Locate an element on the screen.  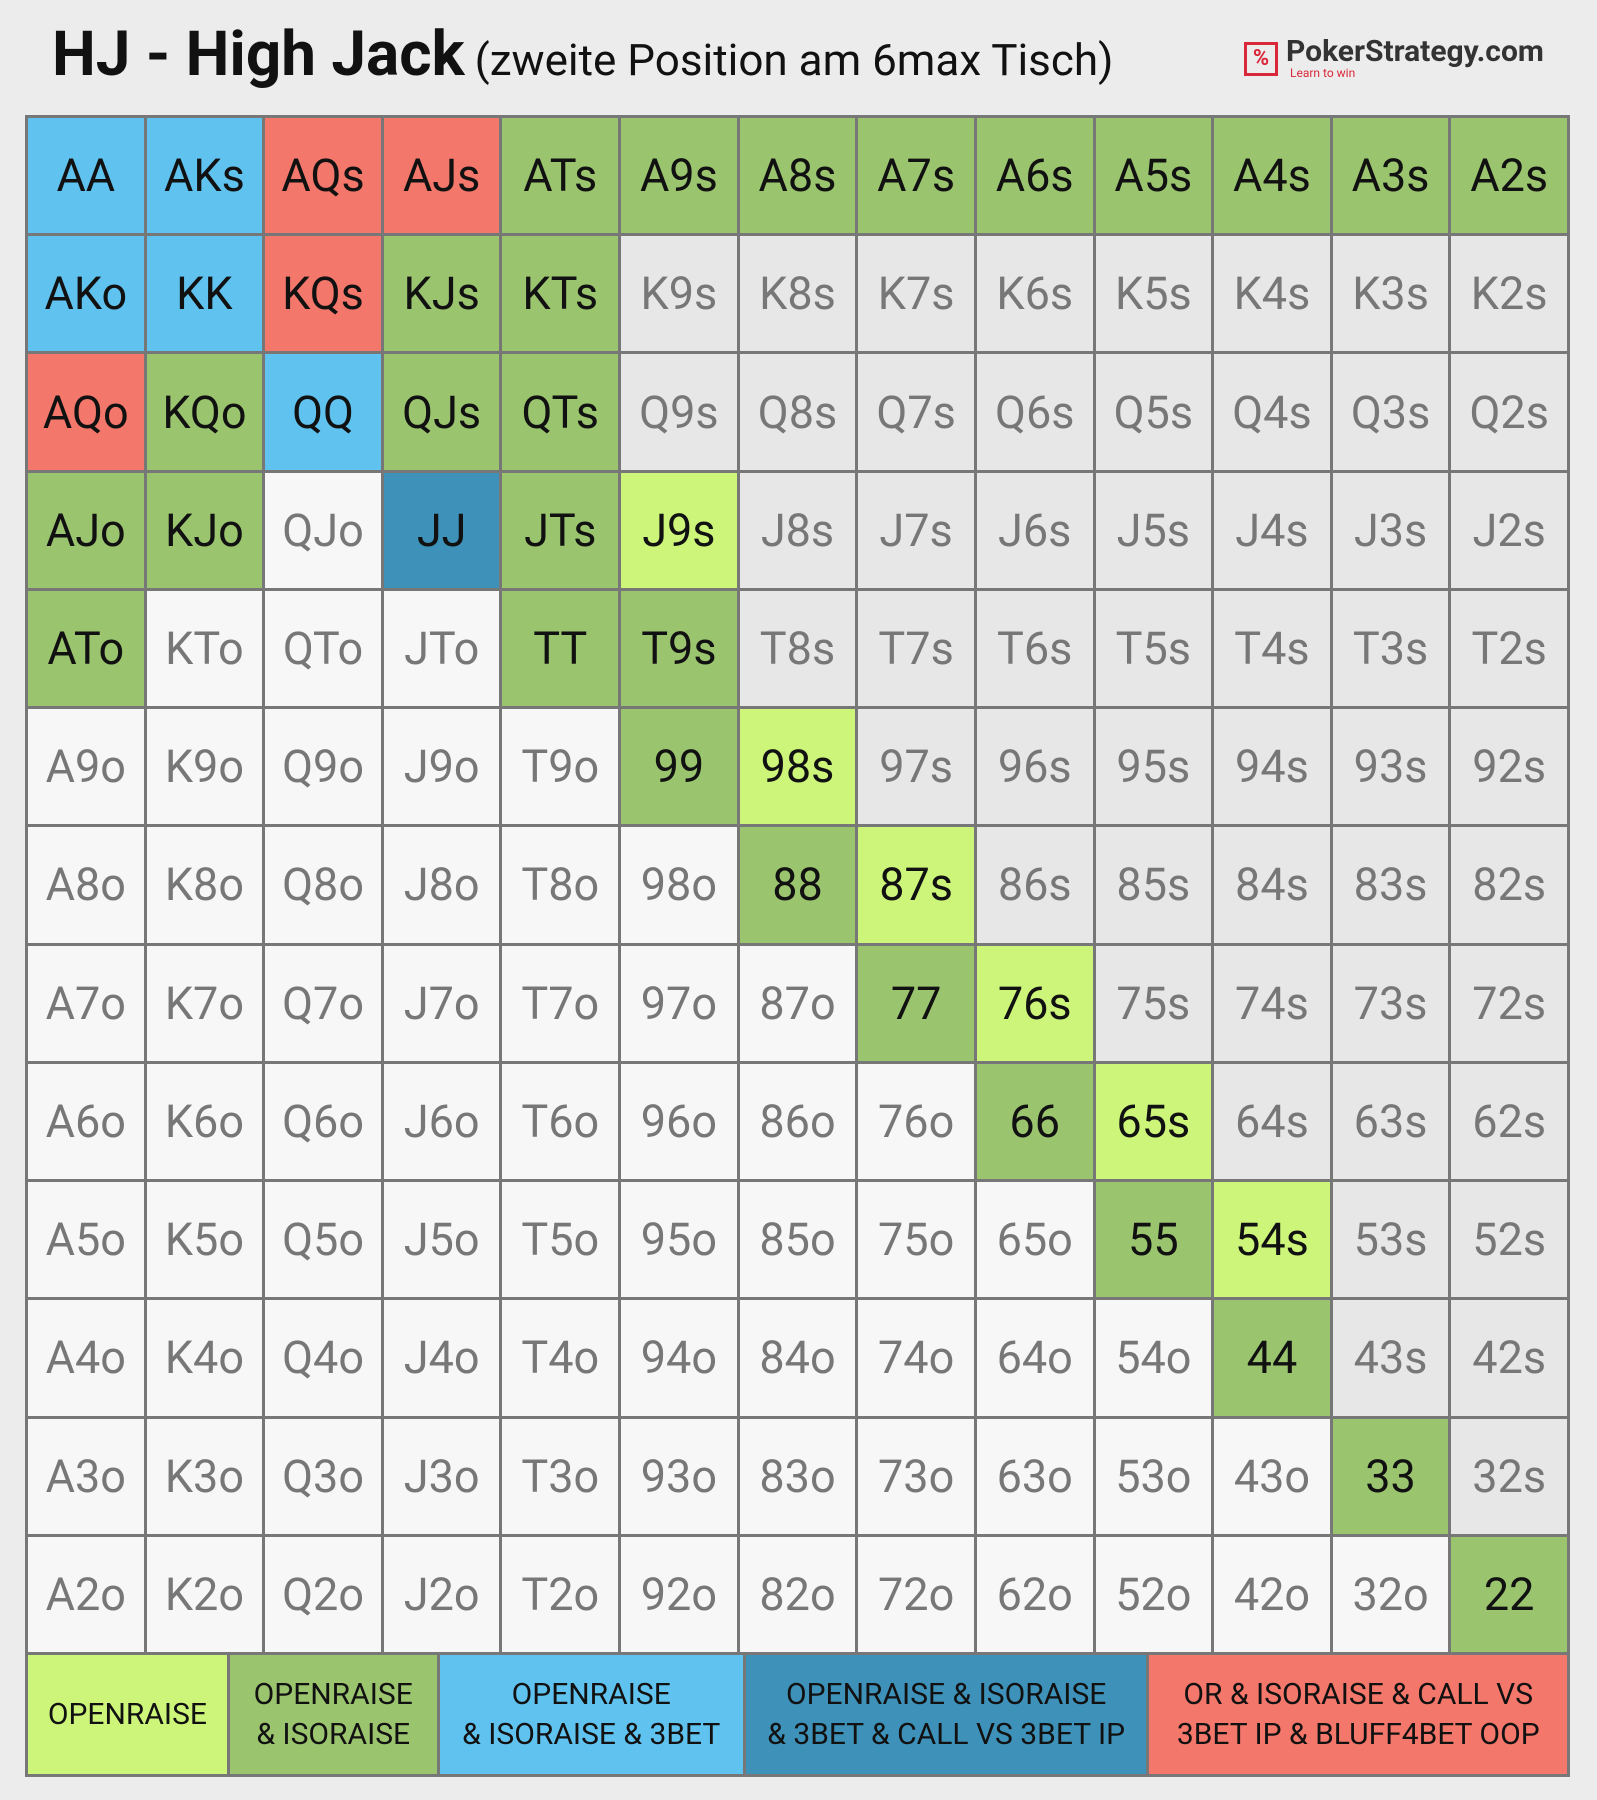
hand-cell: KJo is located at coordinates (204, 530).